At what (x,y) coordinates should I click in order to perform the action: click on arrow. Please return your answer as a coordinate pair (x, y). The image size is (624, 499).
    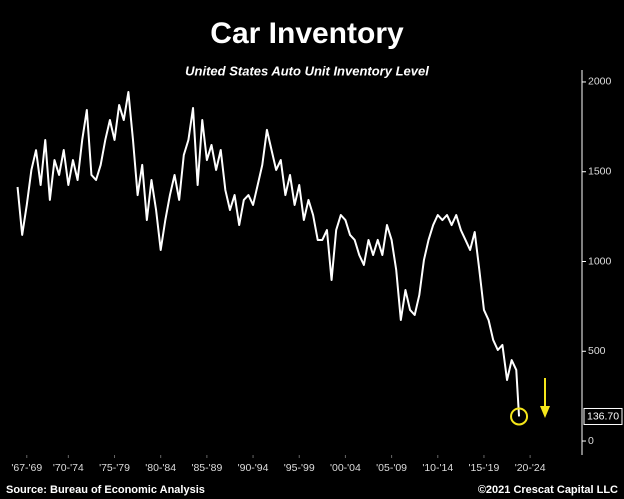
    Looking at the image, I should click on (545, 398).